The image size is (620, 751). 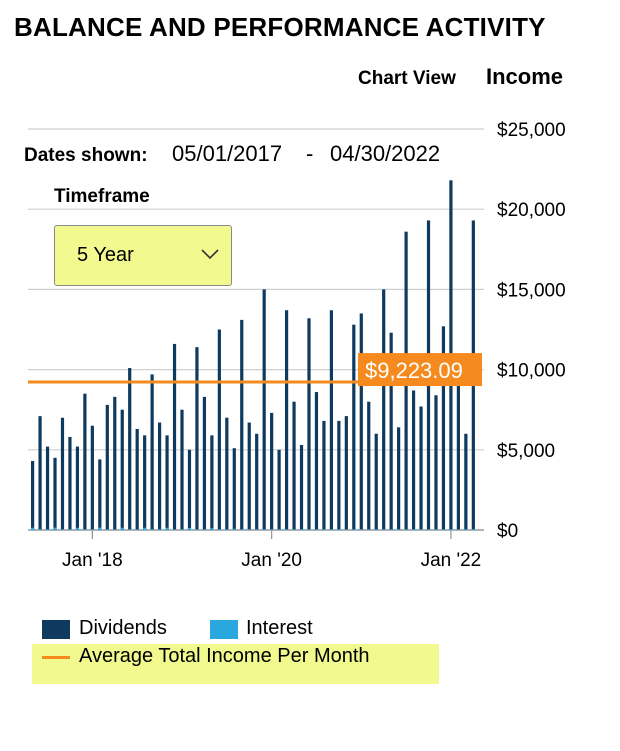 I want to click on chart-view-label: Chart View, so click(x=407, y=78).